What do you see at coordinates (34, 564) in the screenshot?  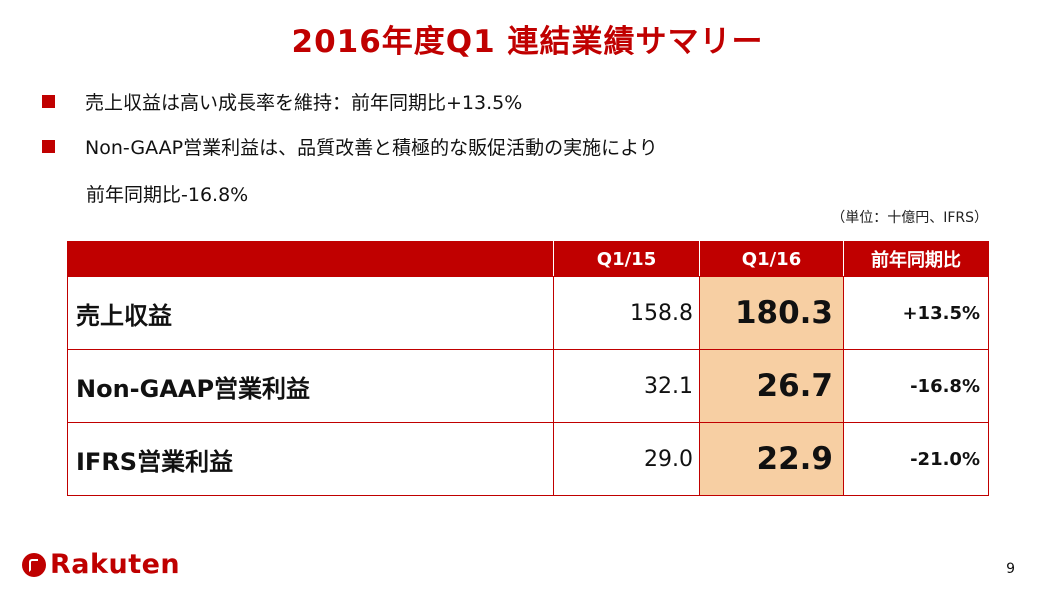 I see `rakuten-r-icon` at bounding box center [34, 564].